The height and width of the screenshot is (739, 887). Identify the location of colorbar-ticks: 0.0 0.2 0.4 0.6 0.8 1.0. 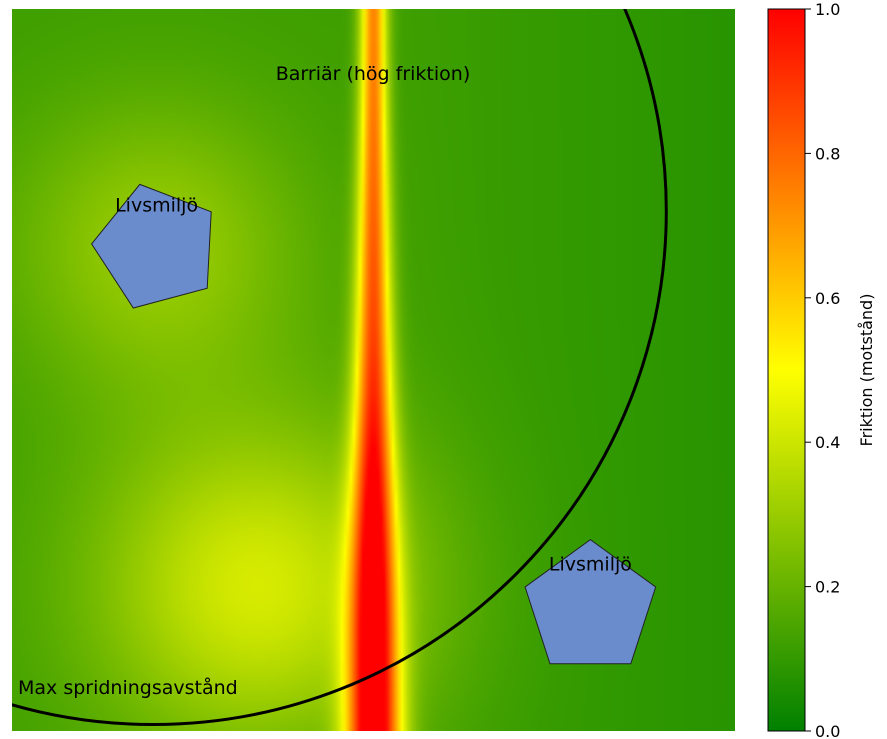
(822, 369).